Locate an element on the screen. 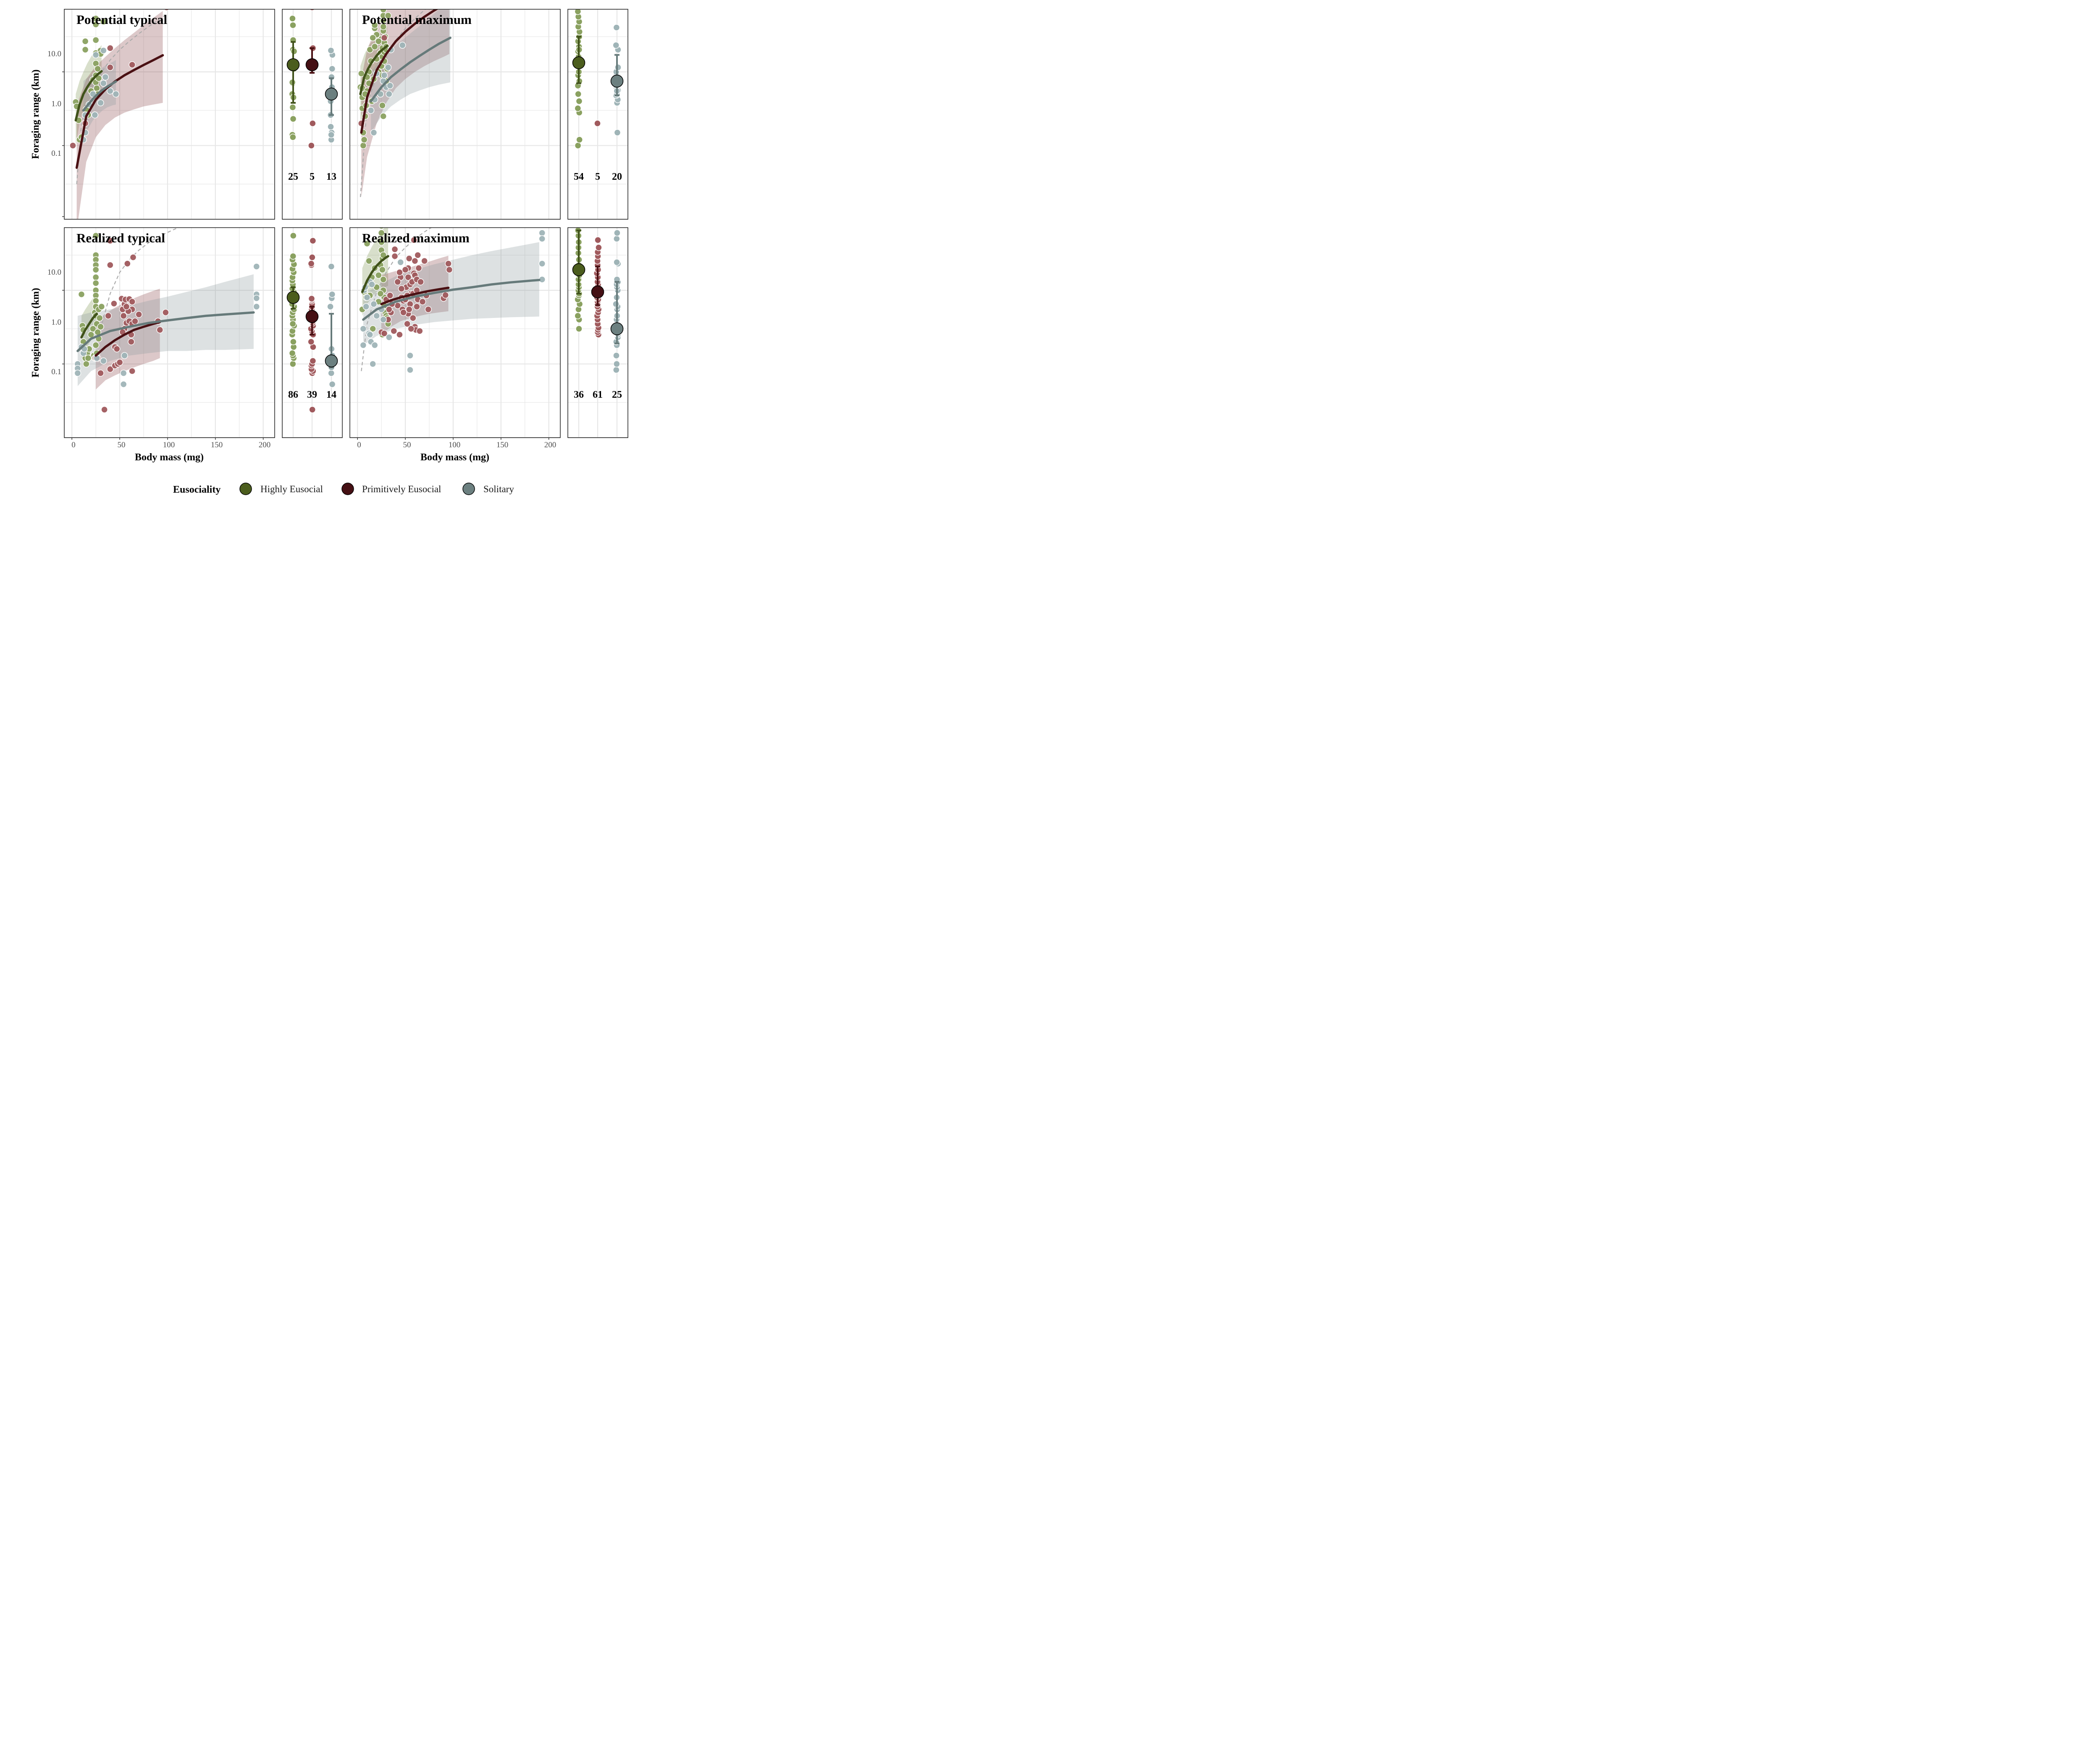  x-tick-label: 150 is located at coordinates (502, 445).